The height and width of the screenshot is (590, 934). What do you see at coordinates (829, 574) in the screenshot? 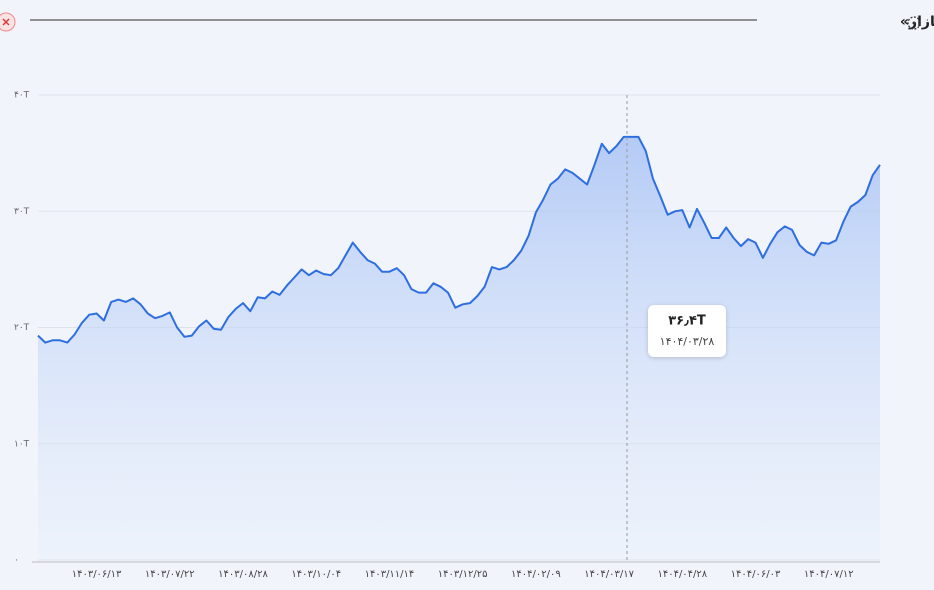
I see `x-tick-label: ۱۴۰۴/۰۷/۱۲` at bounding box center [829, 574].